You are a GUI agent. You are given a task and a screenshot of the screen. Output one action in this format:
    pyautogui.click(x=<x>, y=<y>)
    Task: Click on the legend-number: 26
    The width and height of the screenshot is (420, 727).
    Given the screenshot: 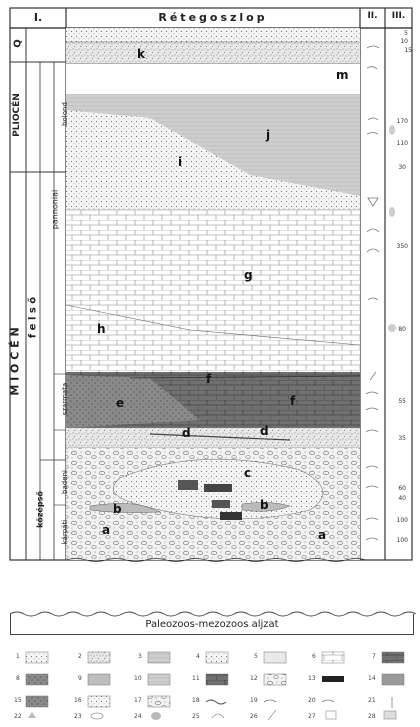 What is the action you would take?
    pyautogui.click(x=254, y=716)
    